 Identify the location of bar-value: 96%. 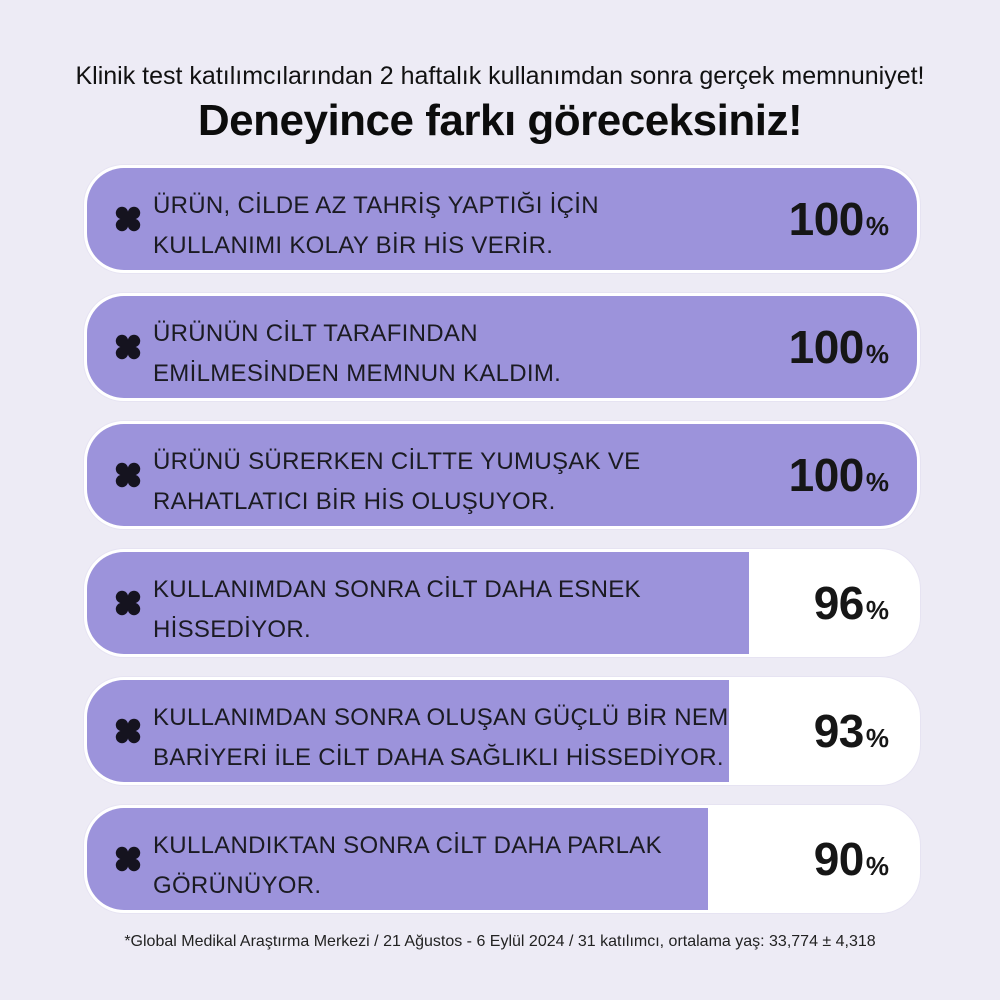
(851, 604).